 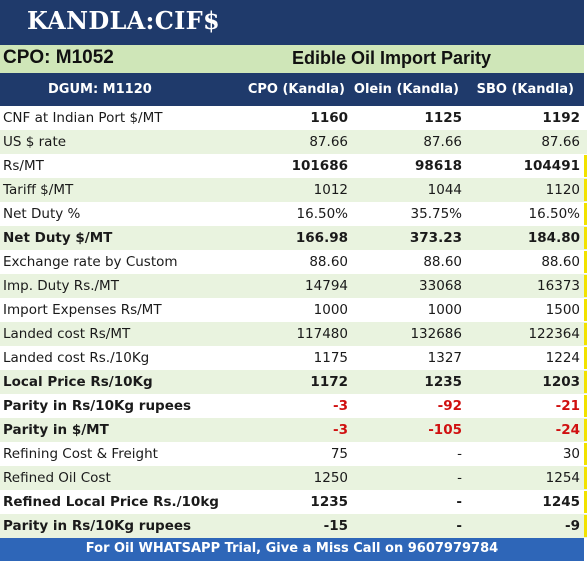 I want to click on column-header-cpo: CPO (Kandla), so click(x=296, y=89).